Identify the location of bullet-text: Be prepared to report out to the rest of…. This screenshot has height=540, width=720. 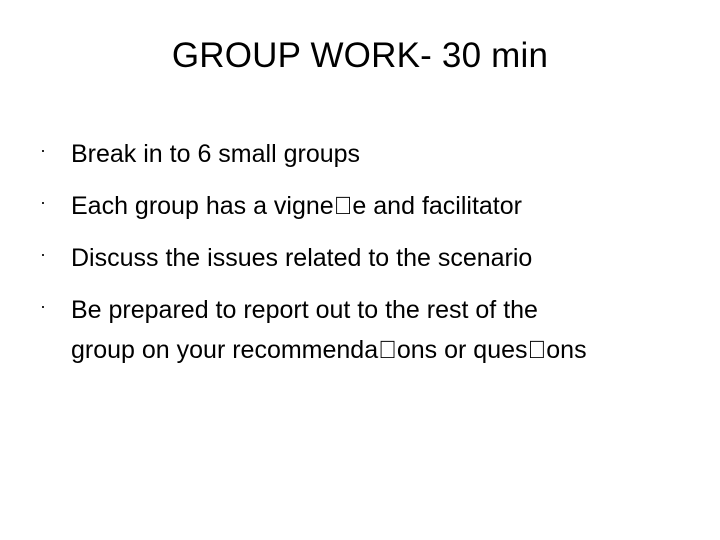
(380, 330).